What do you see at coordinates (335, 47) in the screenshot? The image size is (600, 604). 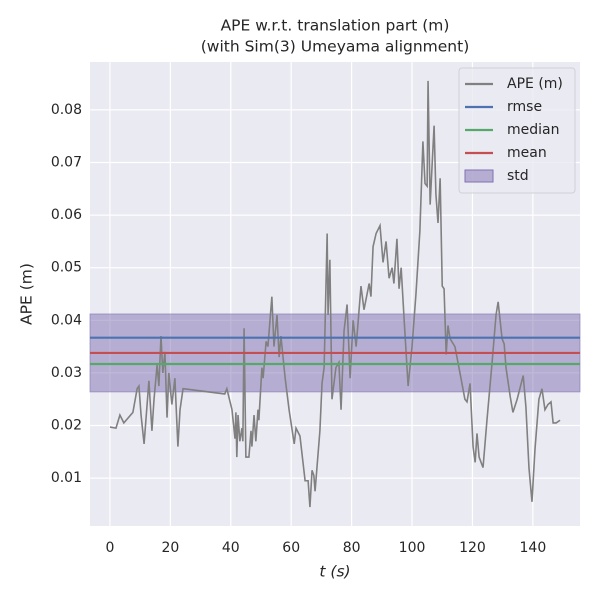 I see `chart-subtitle: (with Sim(3) Umeyama alignment)` at bounding box center [335, 47].